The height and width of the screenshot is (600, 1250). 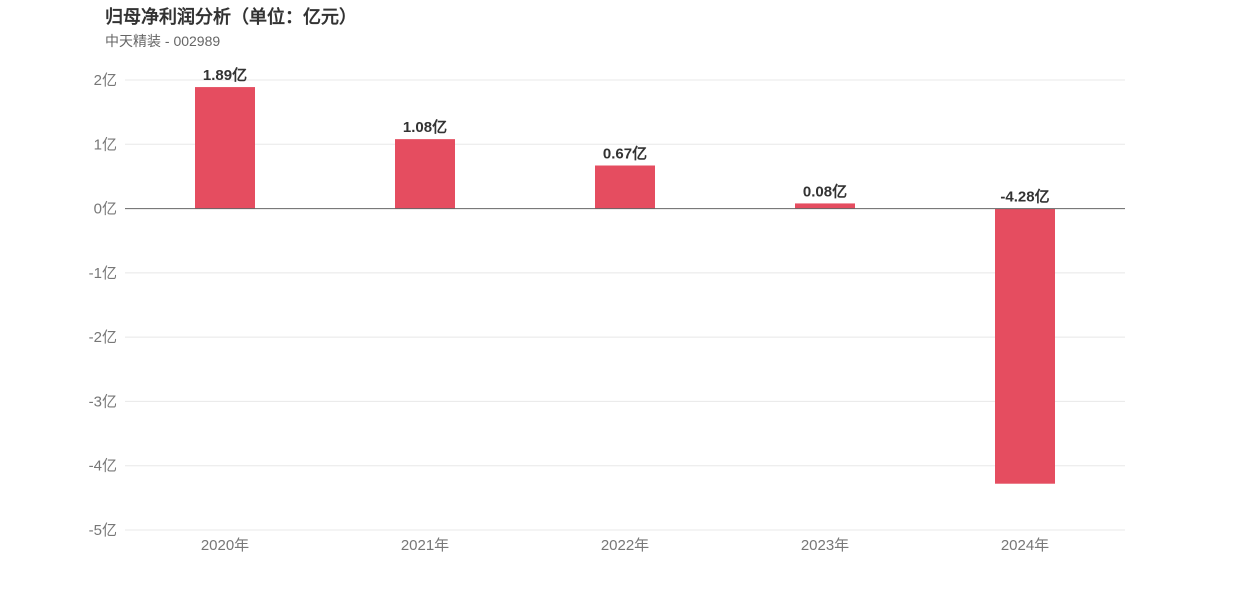 I want to click on data-label: -4.28亿, so click(x=1024, y=197).